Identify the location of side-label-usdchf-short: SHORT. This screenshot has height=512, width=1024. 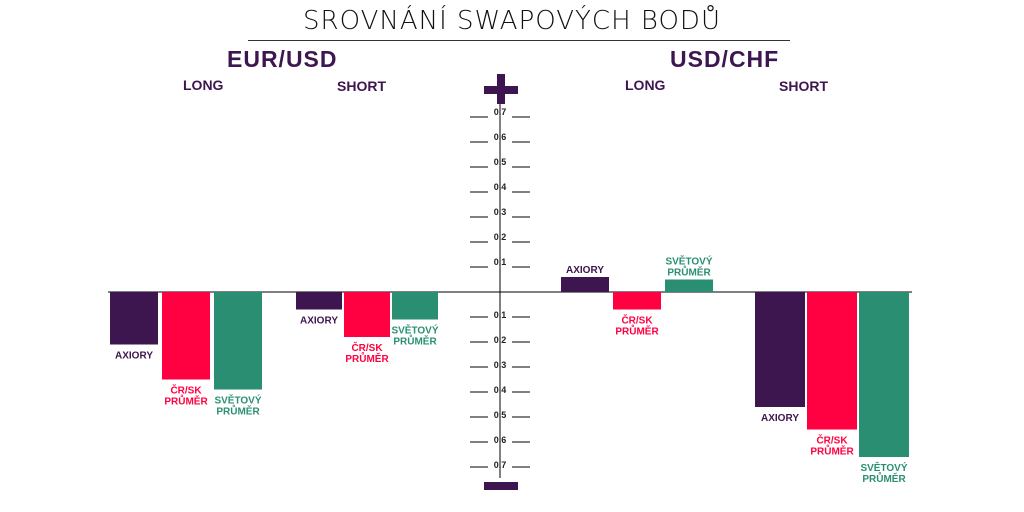
(803, 86).